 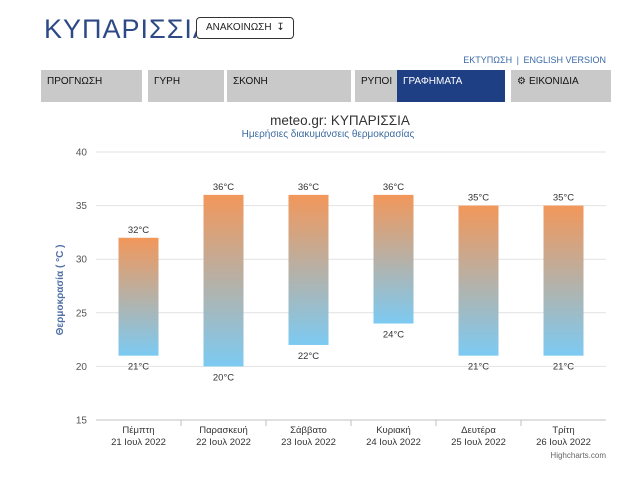 I want to click on tab-label: ΕΙΚΟΝΙΔΙΑ, so click(x=553, y=81).